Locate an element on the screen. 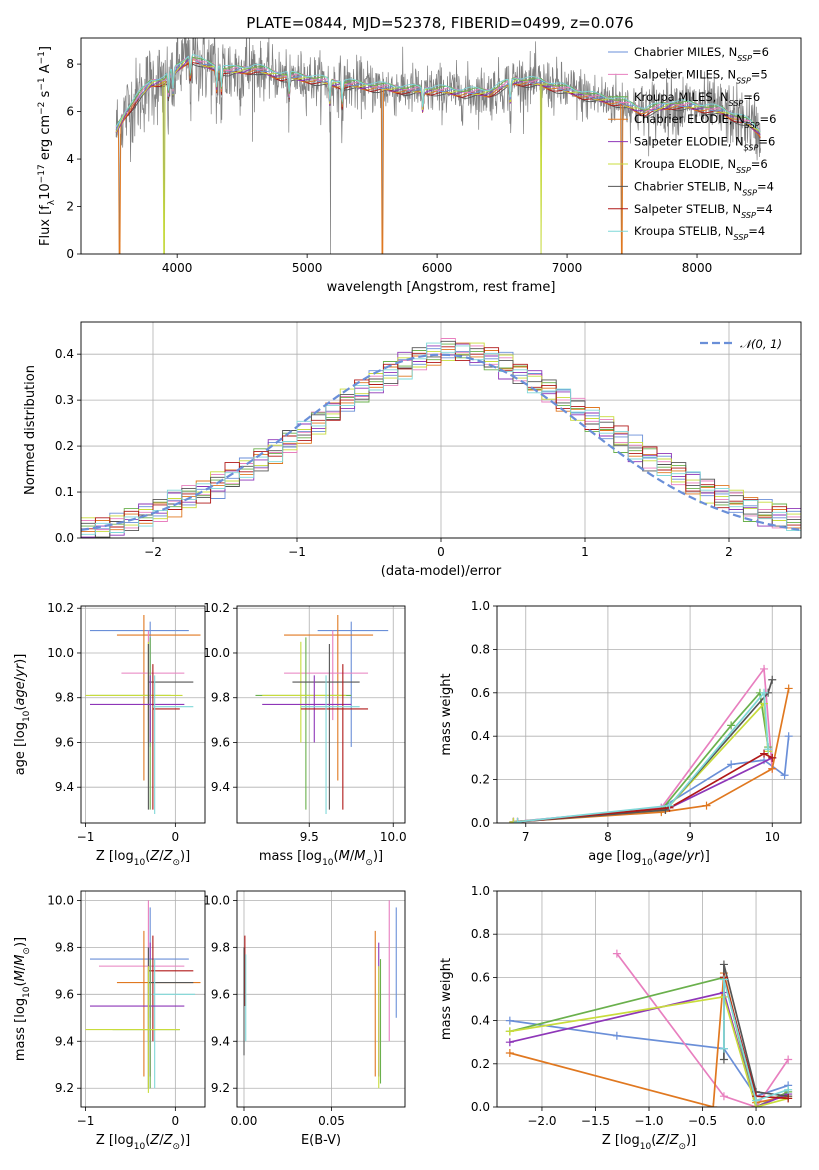 The height and width of the screenshot is (1170, 819). legend-label: Chabrier STELIB, NSSP=4 is located at coordinates (704, 188).